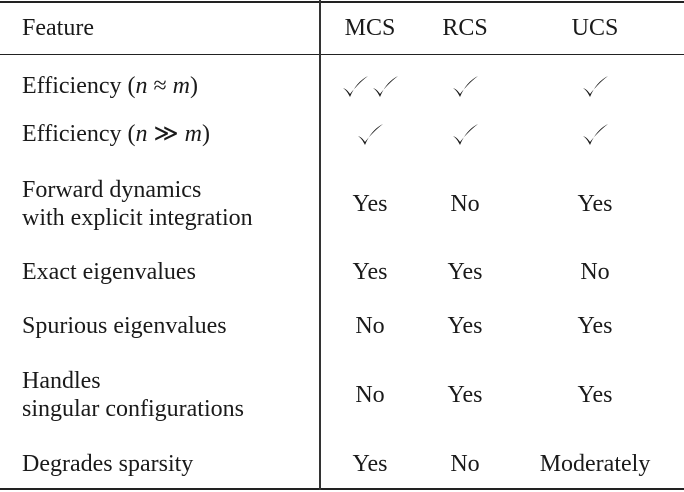  What do you see at coordinates (342, 489) in the screenshot?
I see `bottom-rule` at bounding box center [342, 489].